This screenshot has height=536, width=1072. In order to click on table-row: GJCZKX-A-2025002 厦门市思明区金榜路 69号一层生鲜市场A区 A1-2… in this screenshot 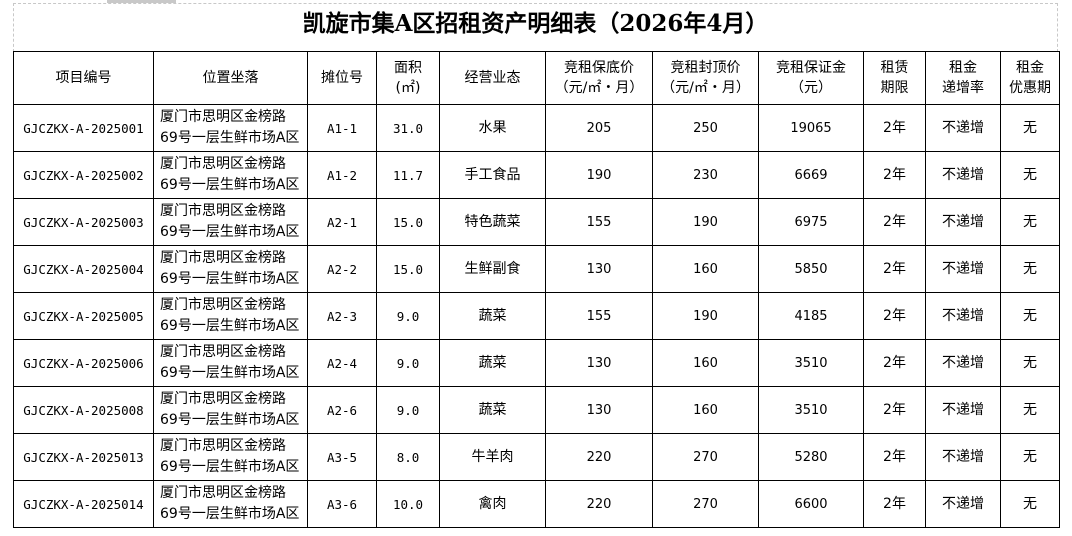, I will do `click(536, 175)`.